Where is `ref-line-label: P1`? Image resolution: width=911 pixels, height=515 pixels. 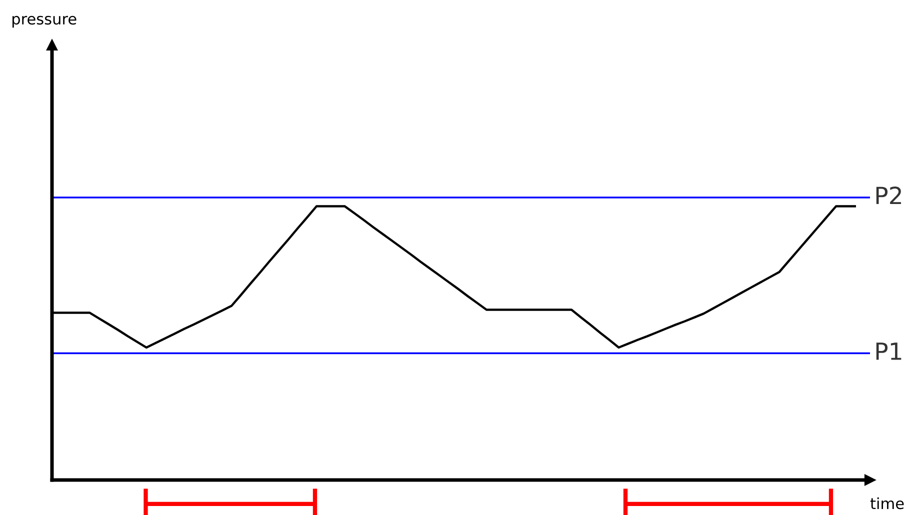
ref-line-label: P1 is located at coordinates (889, 351).